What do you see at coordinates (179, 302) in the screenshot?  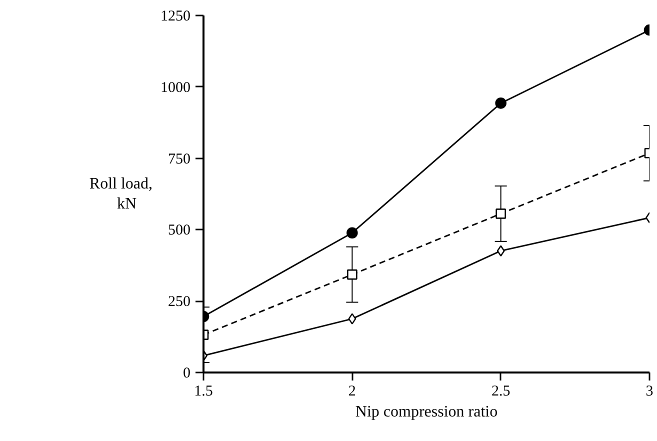 I see `y-tick-label: 250` at bounding box center [179, 302].